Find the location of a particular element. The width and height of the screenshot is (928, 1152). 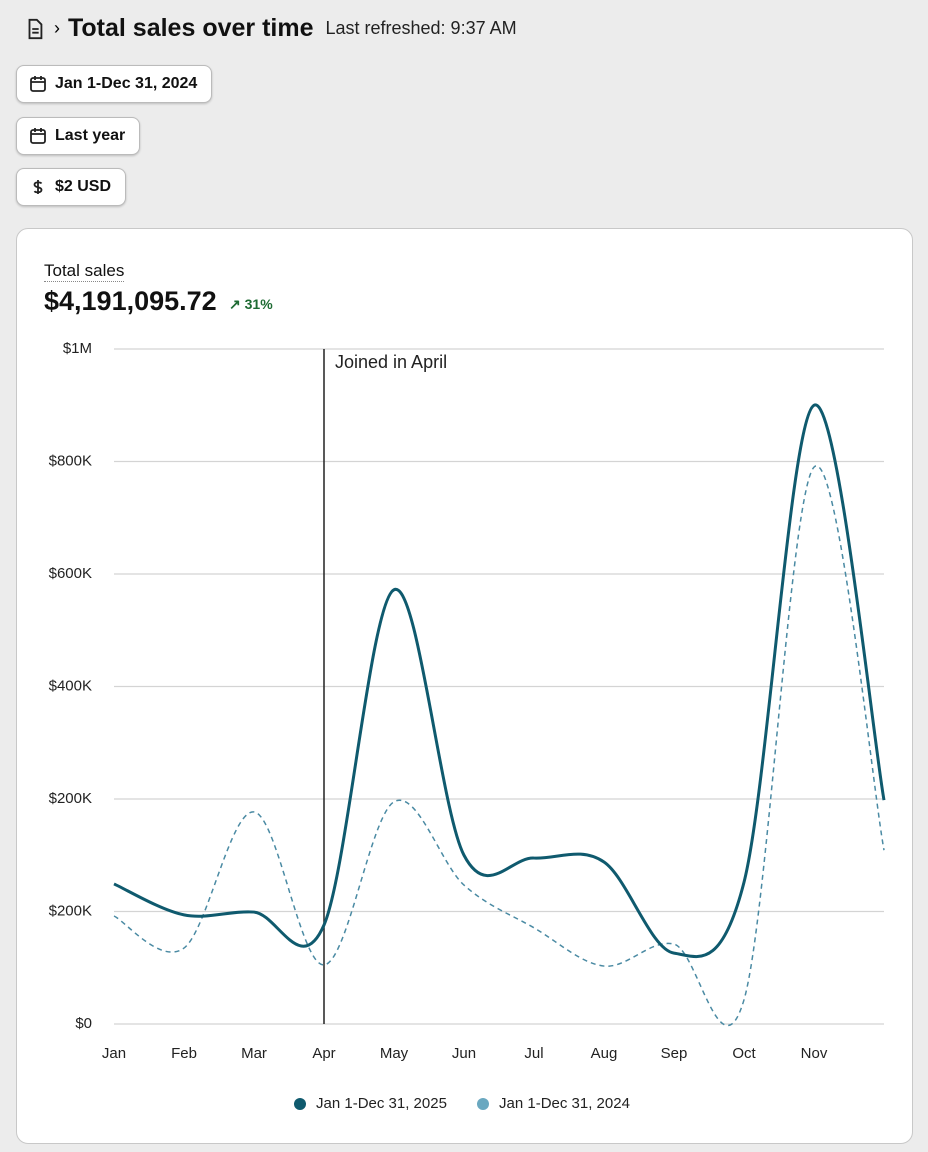

y-tick-label: $0 is located at coordinates (83, 1023).